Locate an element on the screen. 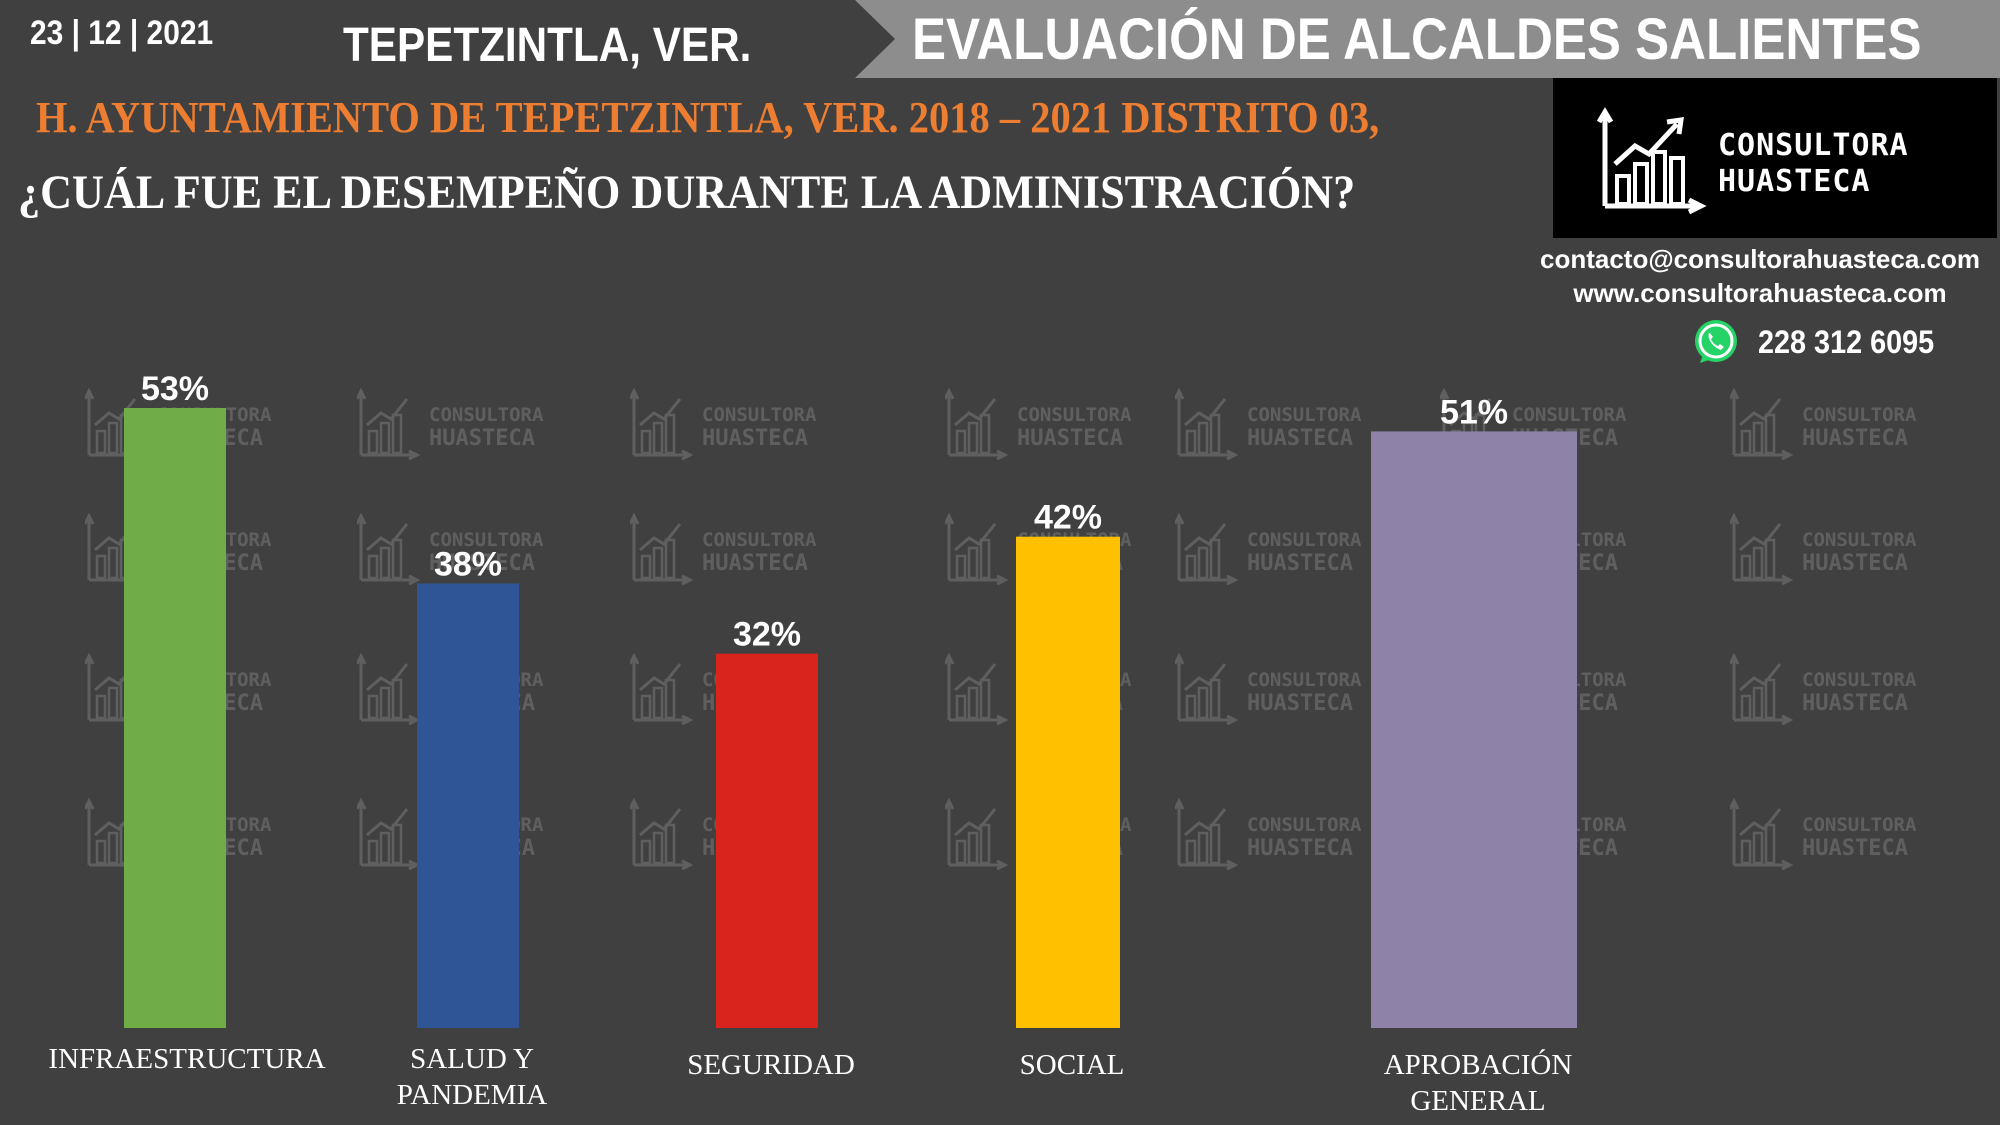 This screenshot has height=1125, width=2000. contact-phone: 228 312 6095 is located at coordinates (1822, 342).